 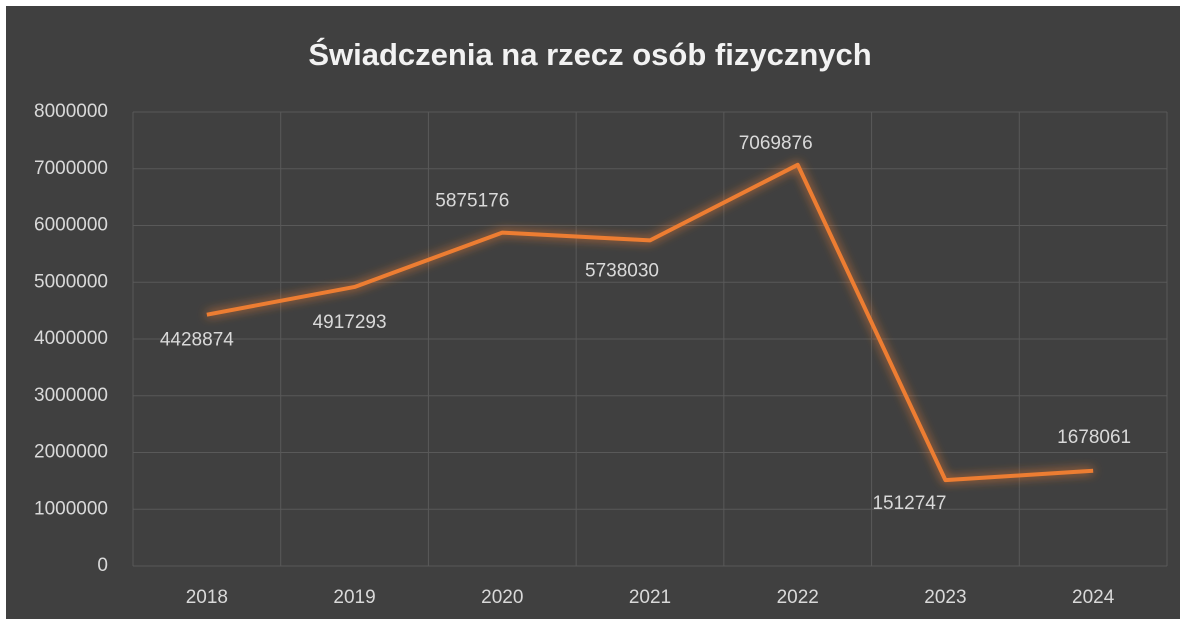 What do you see at coordinates (197, 340) in the screenshot?
I see `data-label: 4428874` at bounding box center [197, 340].